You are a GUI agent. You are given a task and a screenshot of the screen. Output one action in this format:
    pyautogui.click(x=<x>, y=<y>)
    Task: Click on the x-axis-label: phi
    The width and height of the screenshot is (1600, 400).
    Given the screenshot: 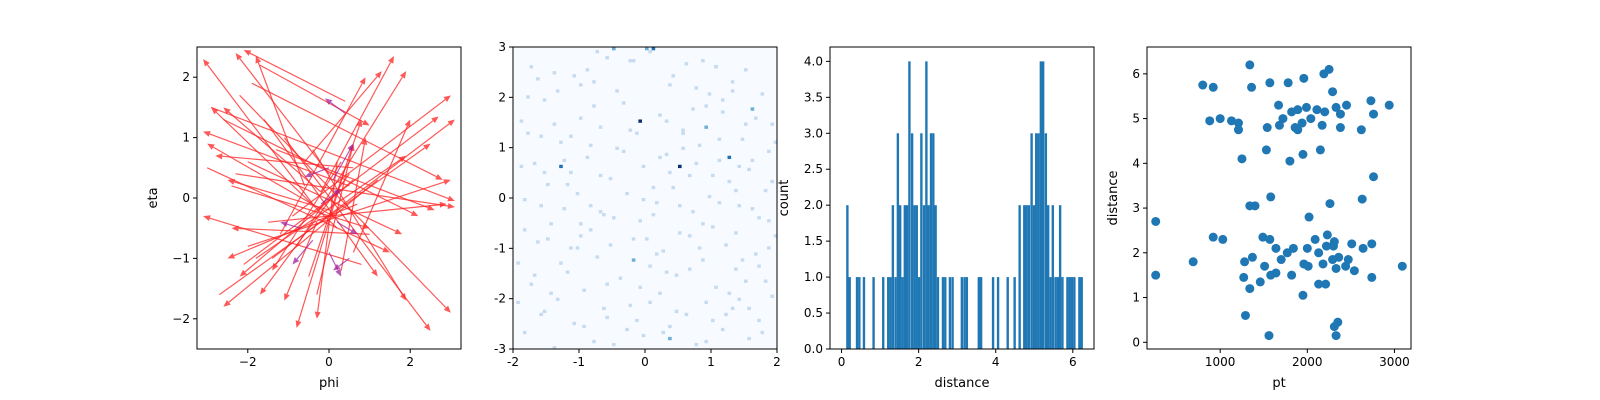 What is the action you would take?
    pyautogui.click(x=329, y=383)
    